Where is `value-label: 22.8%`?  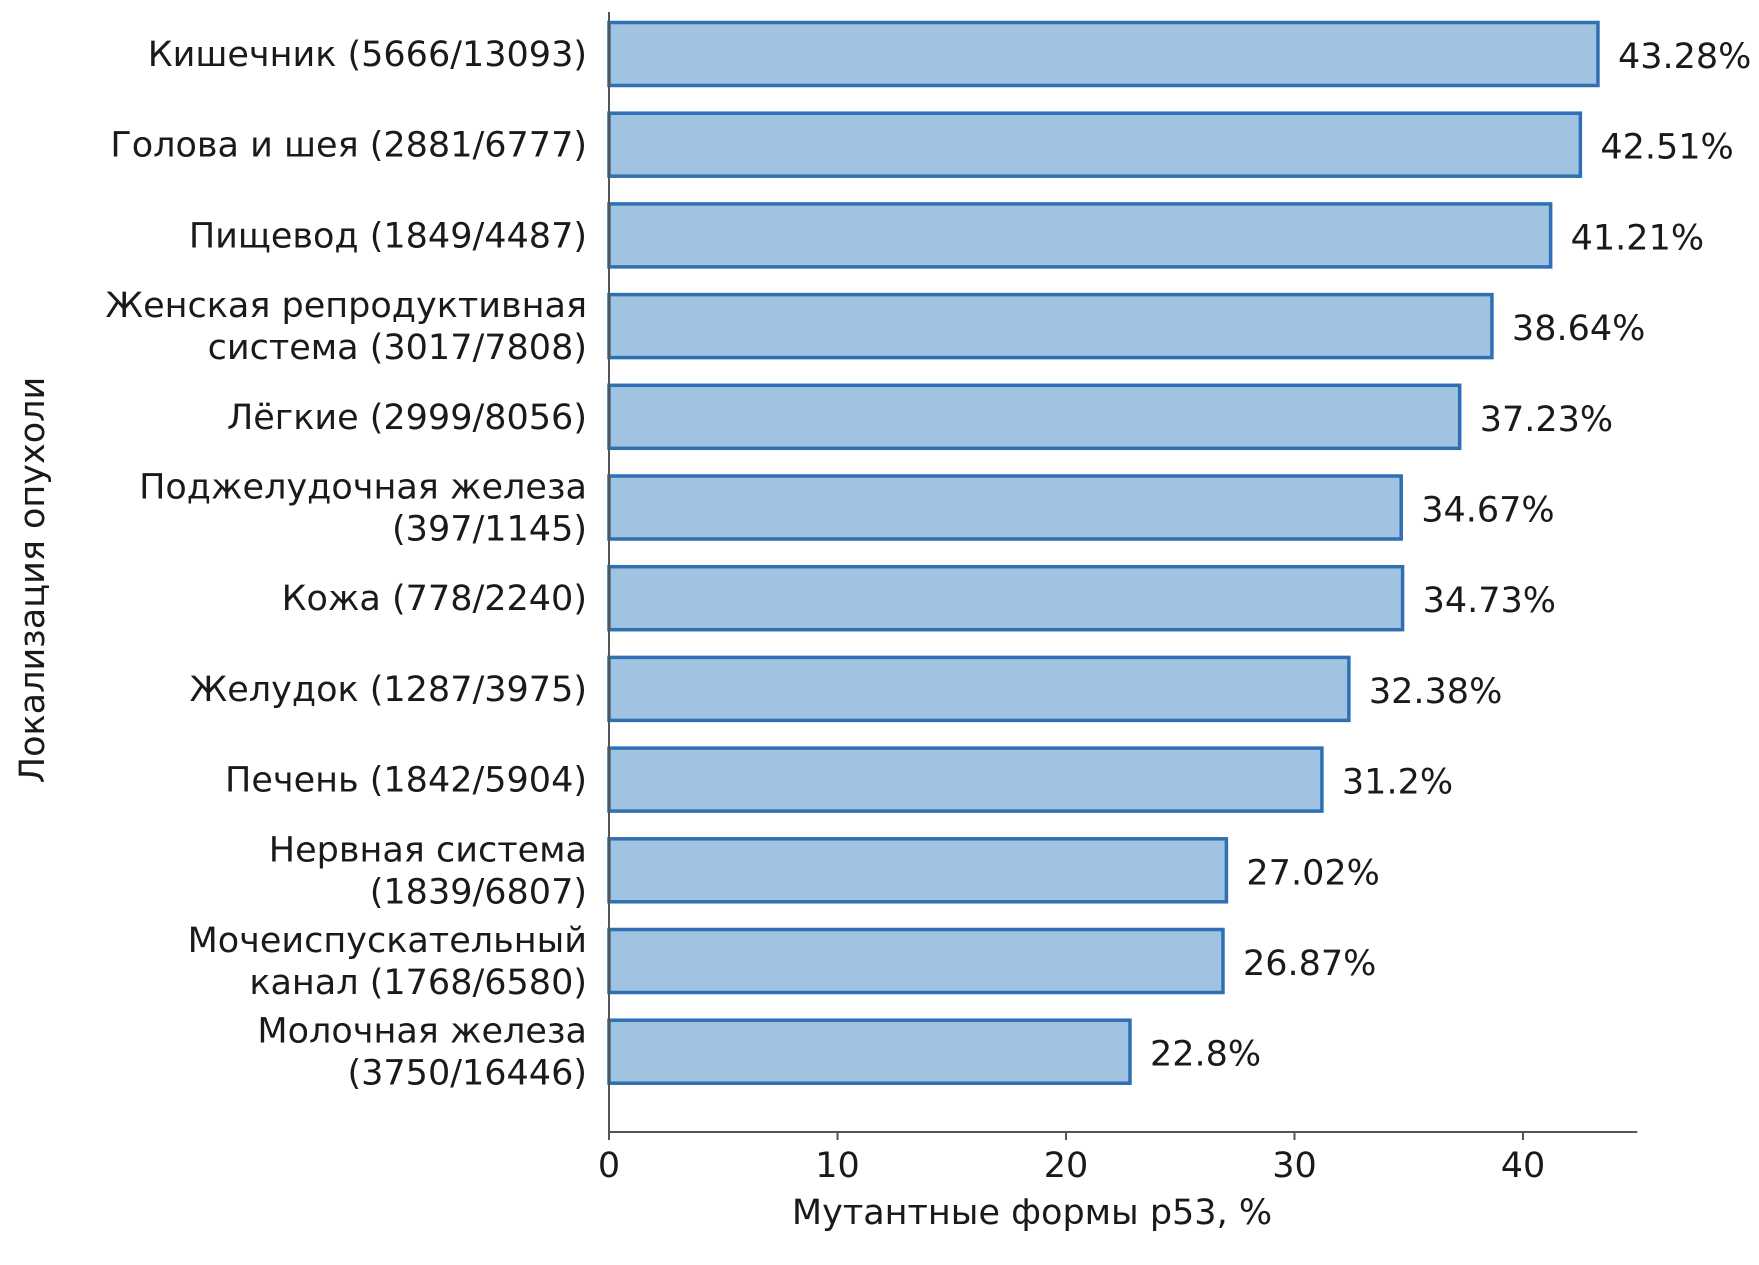
value-label: 22.8% is located at coordinates (1205, 1055).